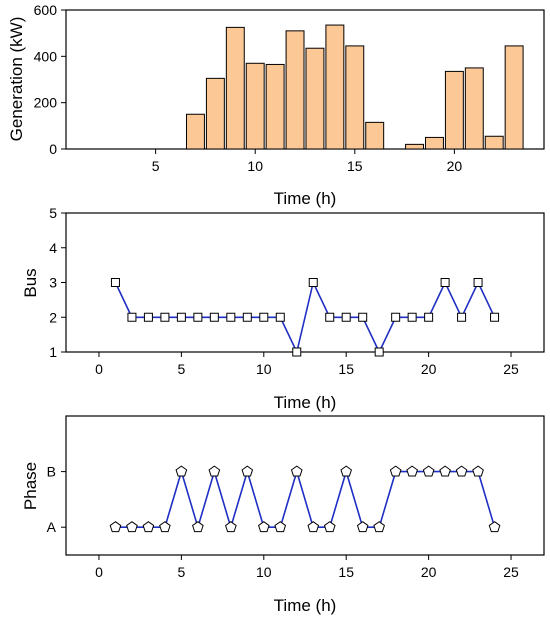 Image resolution: width=550 pixels, height=618 pixels. I want to click on generation-x-tick-label: 15, so click(355, 166).